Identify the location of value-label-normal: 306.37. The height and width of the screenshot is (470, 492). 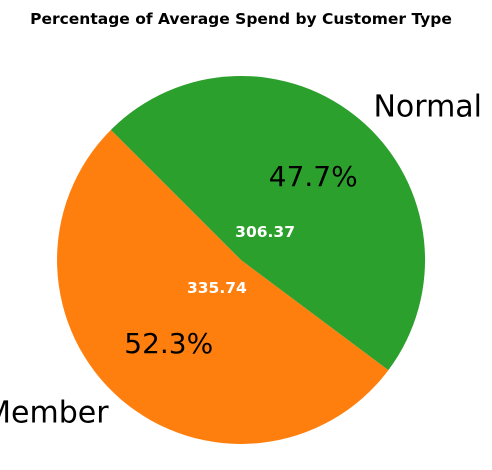
(265, 232).